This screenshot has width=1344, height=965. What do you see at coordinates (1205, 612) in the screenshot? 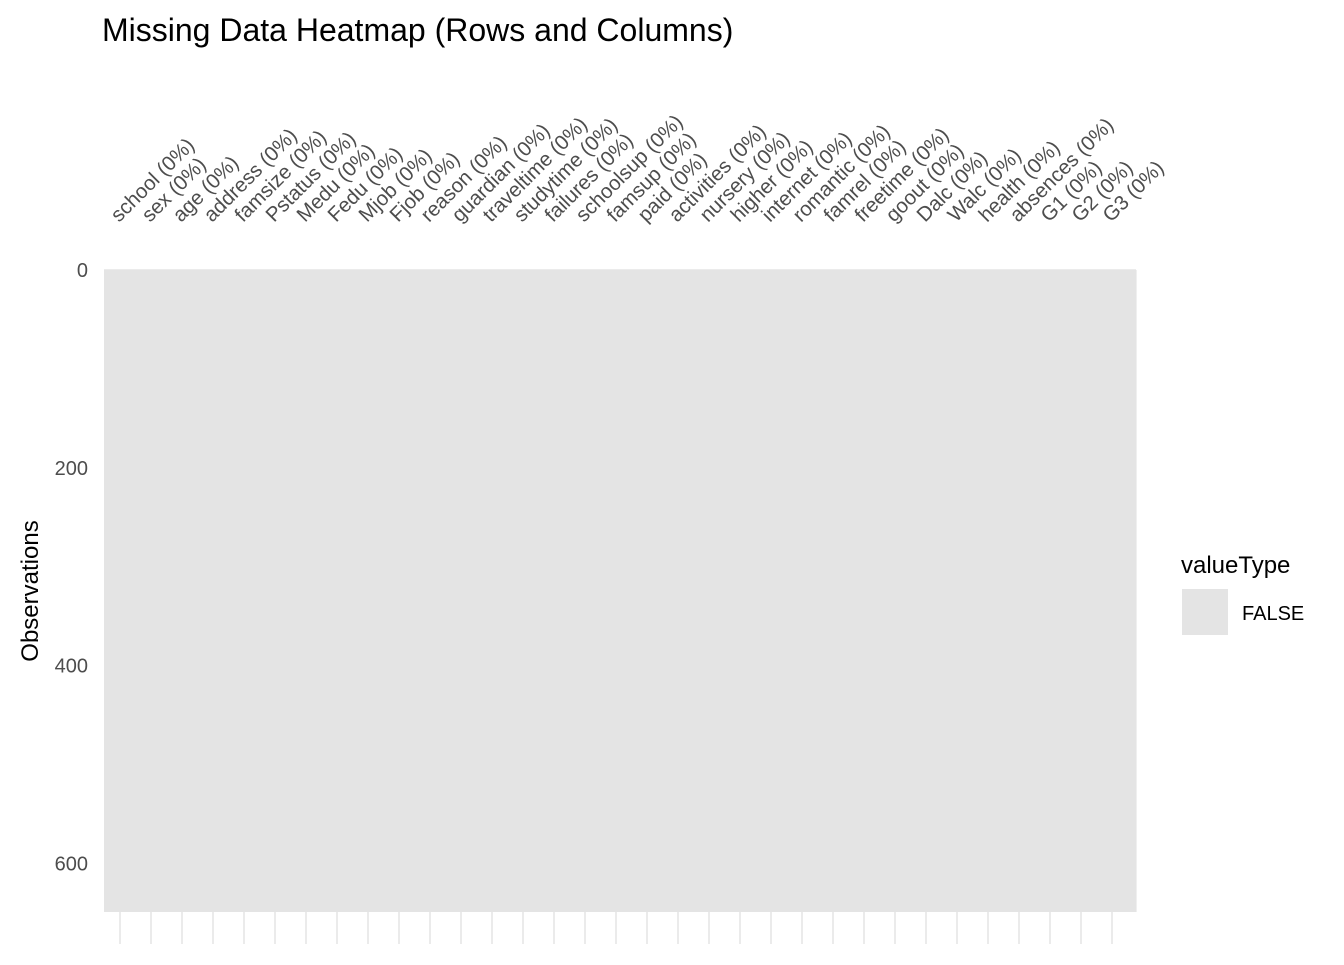
I see `legend-key-false` at bounding box center [1205, 612].